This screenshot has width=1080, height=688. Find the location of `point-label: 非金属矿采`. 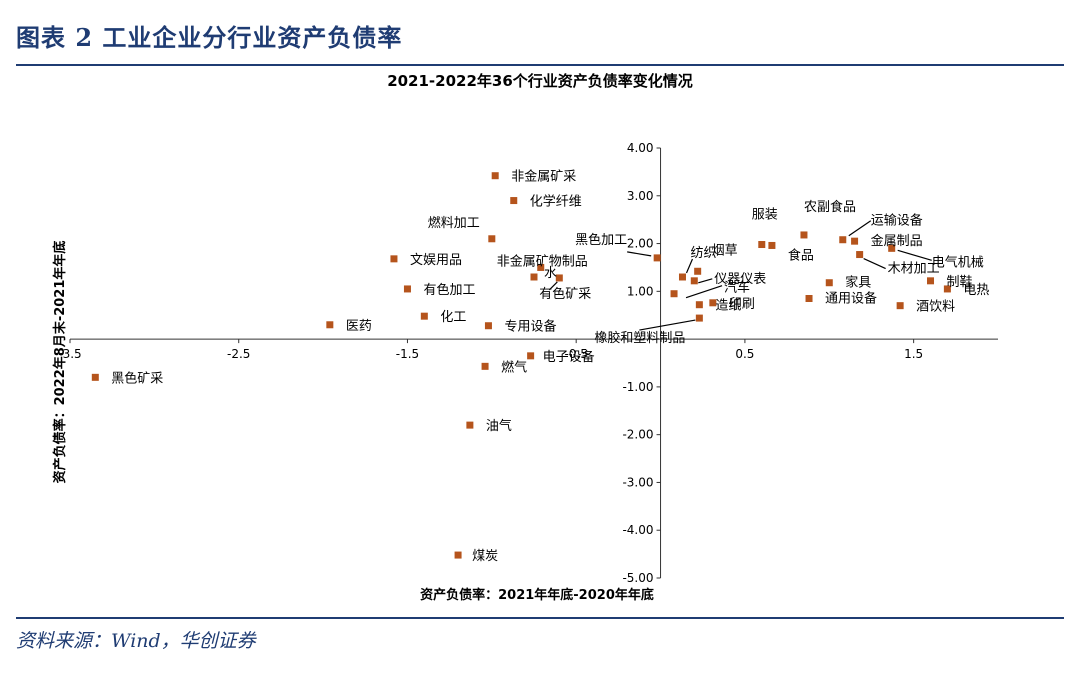

point-label: 非金属矿采 is located at coordinates (543, 177).